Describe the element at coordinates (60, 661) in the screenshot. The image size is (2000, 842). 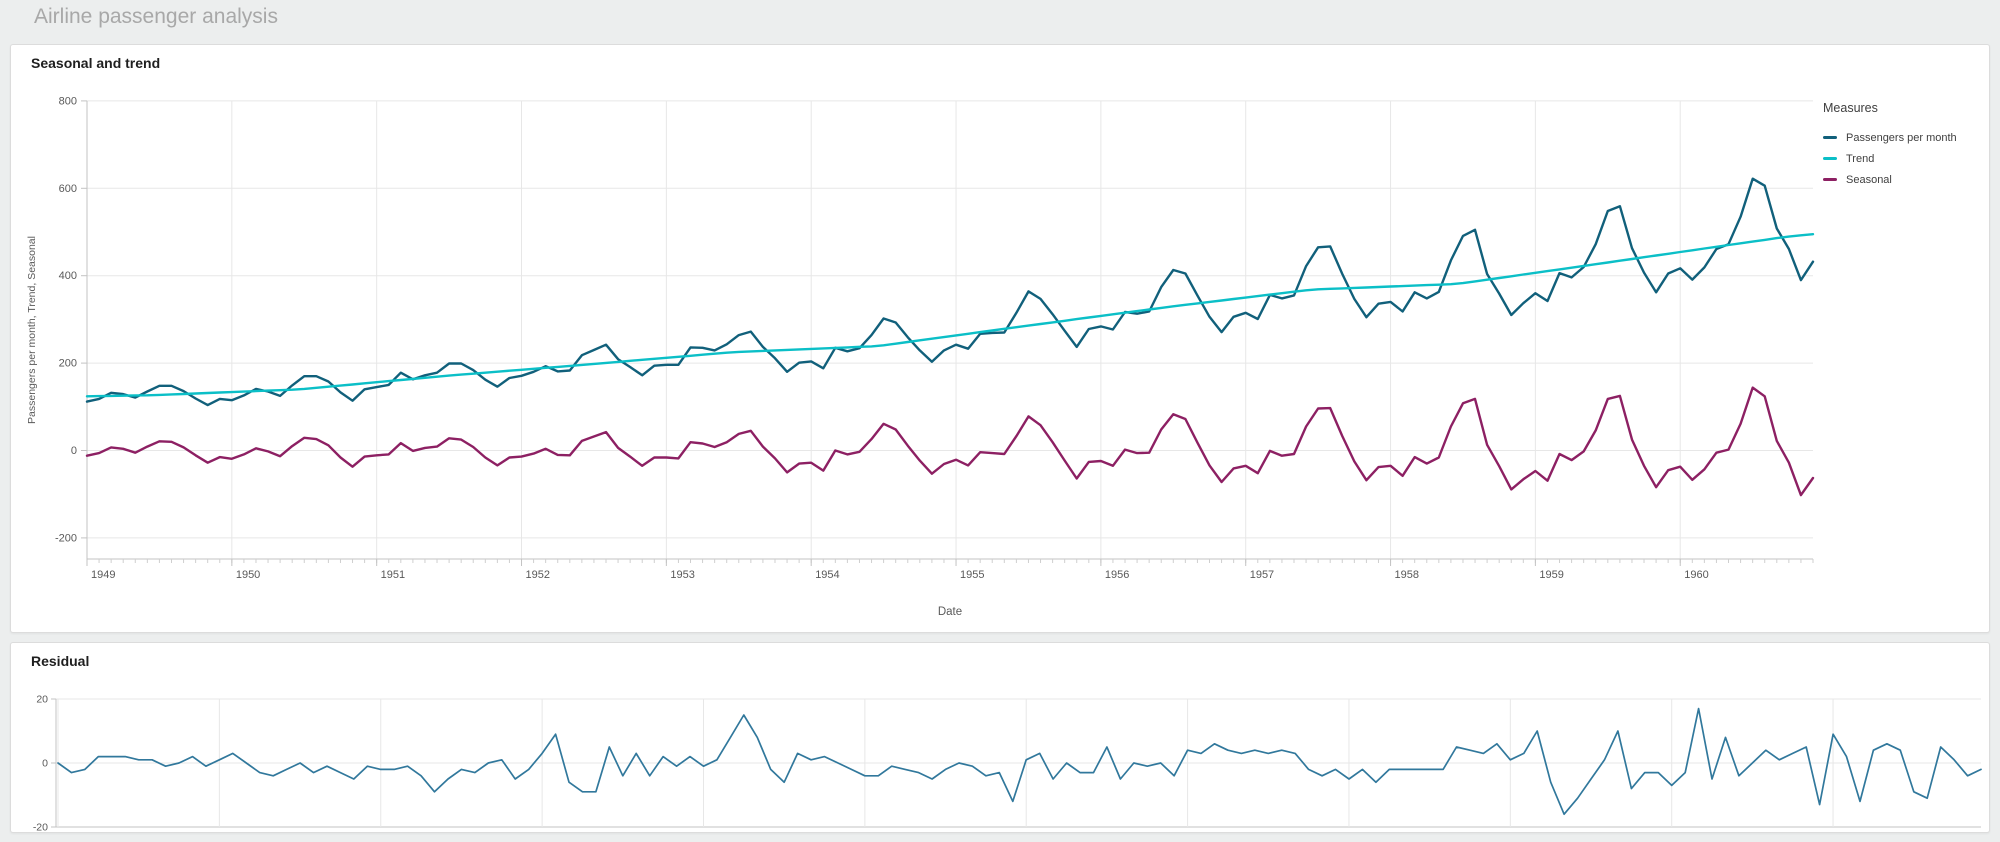
I see `chart-title-residual: Residual` at that location.